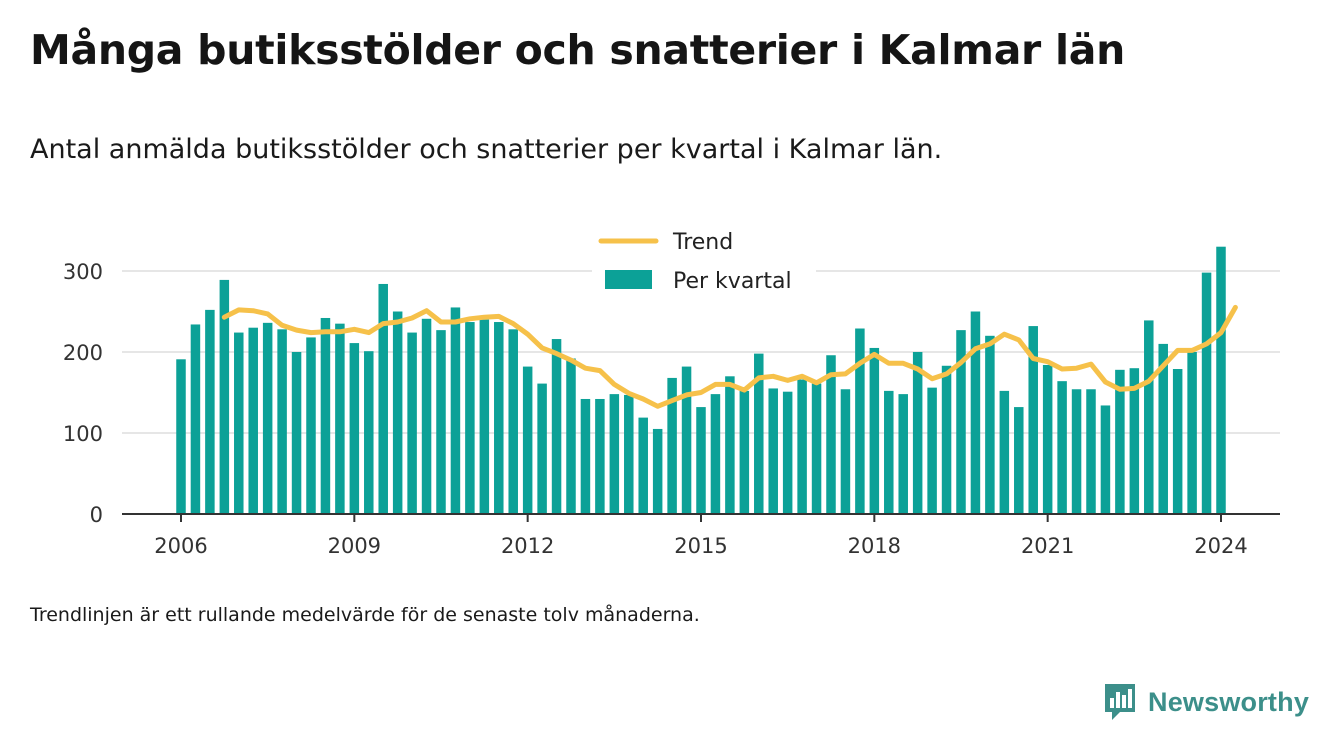  I want to click on legend: Trend Per kvartal, so click(704, 265).